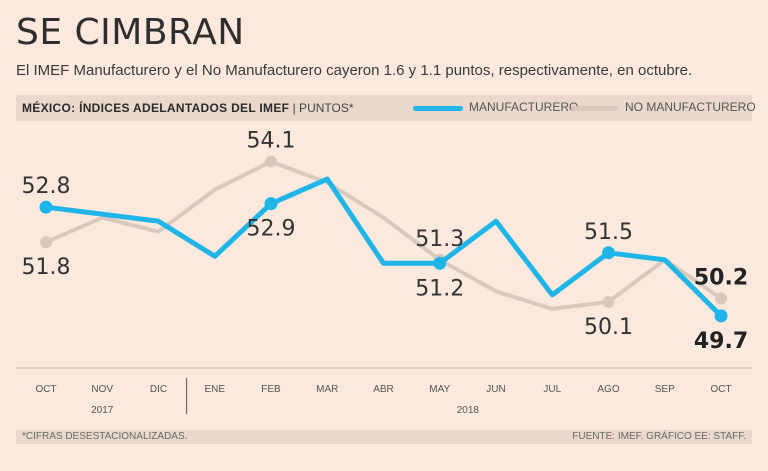  I want to click on chart-unit: | PUNTOS*, so click(323, 108).